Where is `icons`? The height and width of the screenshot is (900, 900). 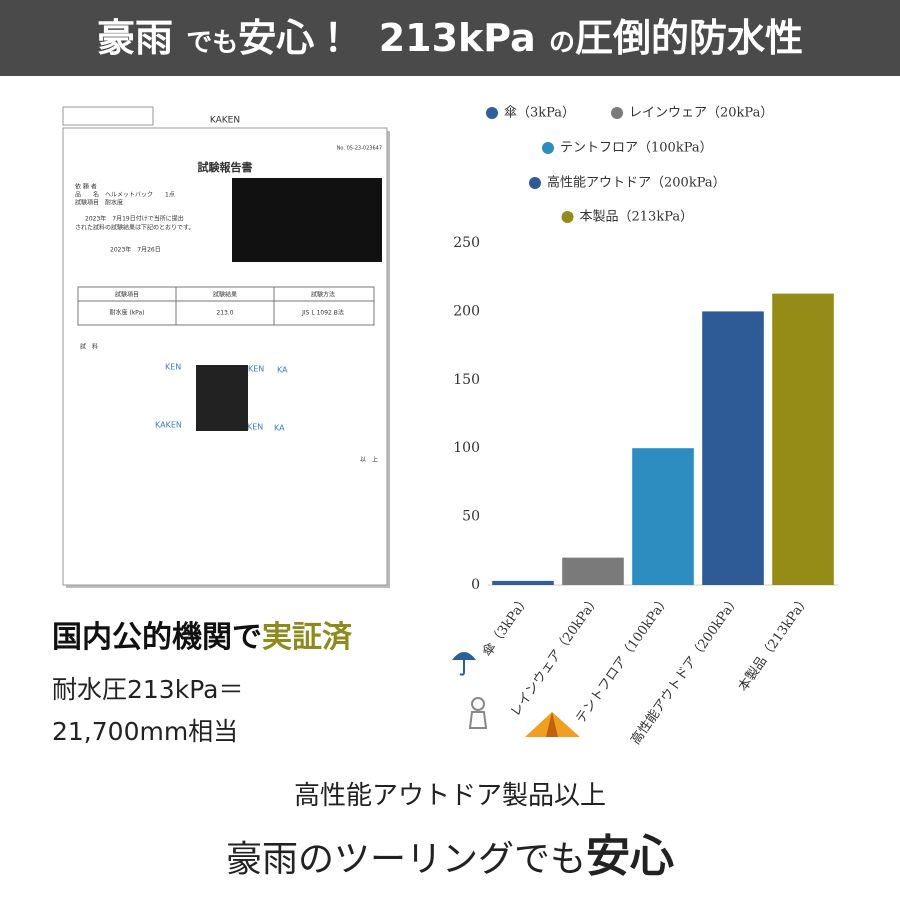 icons is located at coordinates (516, 694).